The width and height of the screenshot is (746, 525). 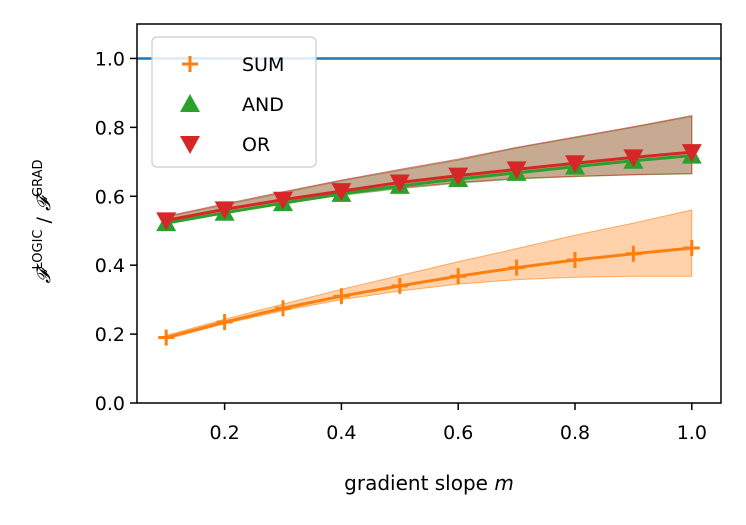 What do you see at coordinates (190, 103) in the screenshot?
I see `legend-marker-and` at bounding box center [190, 103].